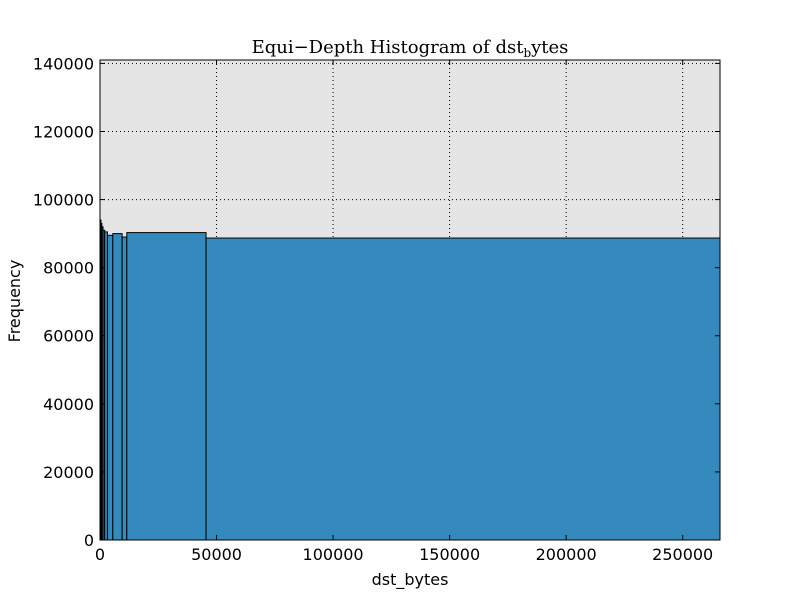 The width and height of the screenshot is (800, 600). I want to click on chart-title-tail: ytes, so click(549, 47).